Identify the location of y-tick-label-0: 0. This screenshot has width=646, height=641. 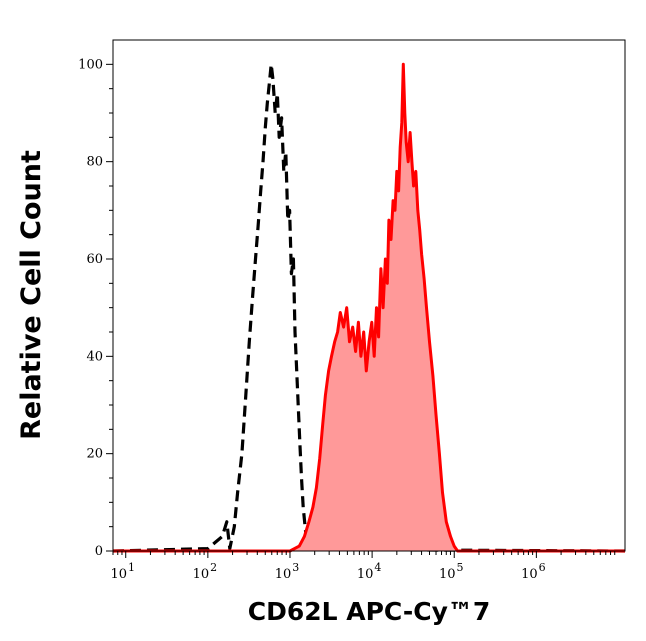
(99, 551).